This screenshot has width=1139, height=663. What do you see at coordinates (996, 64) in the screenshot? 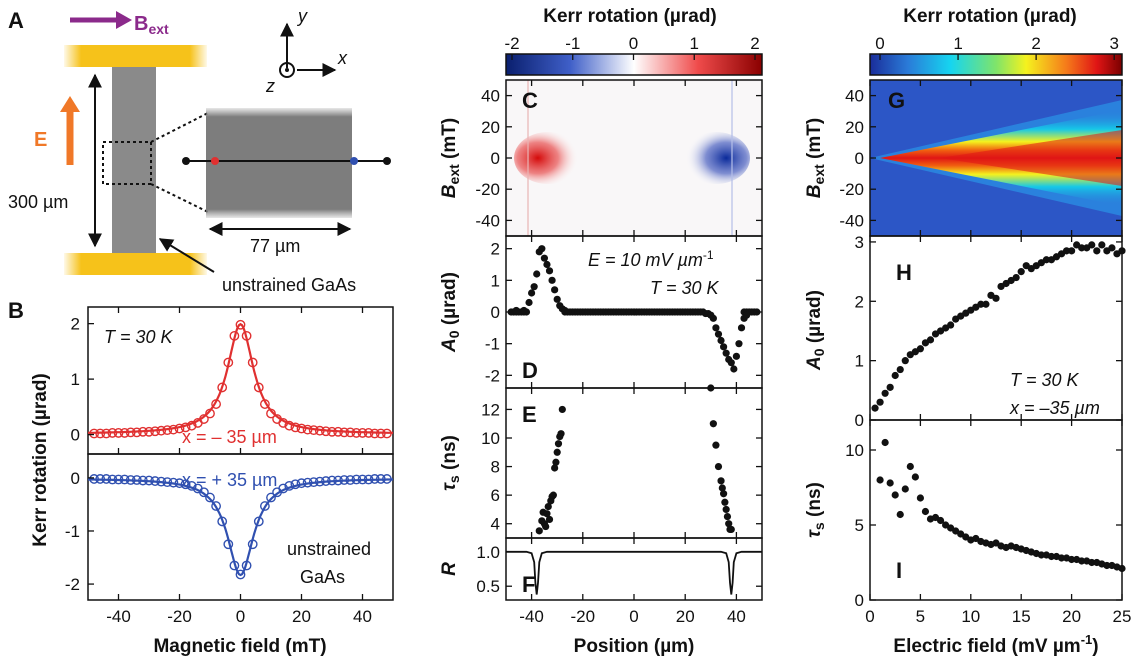
I see `colorbar-g-bar` at bounding box center [996, 64].